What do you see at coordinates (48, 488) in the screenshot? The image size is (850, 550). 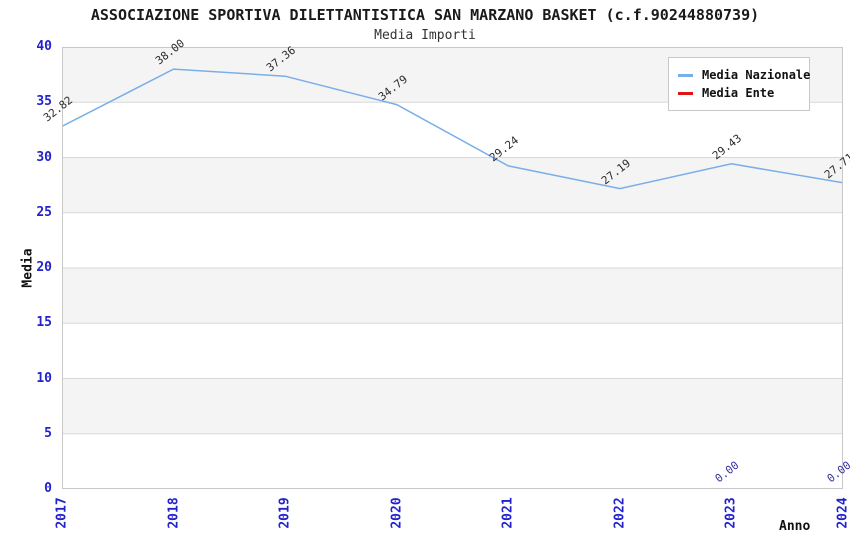 I see `y-tick-label: 0` at bounding box center [48, 488].